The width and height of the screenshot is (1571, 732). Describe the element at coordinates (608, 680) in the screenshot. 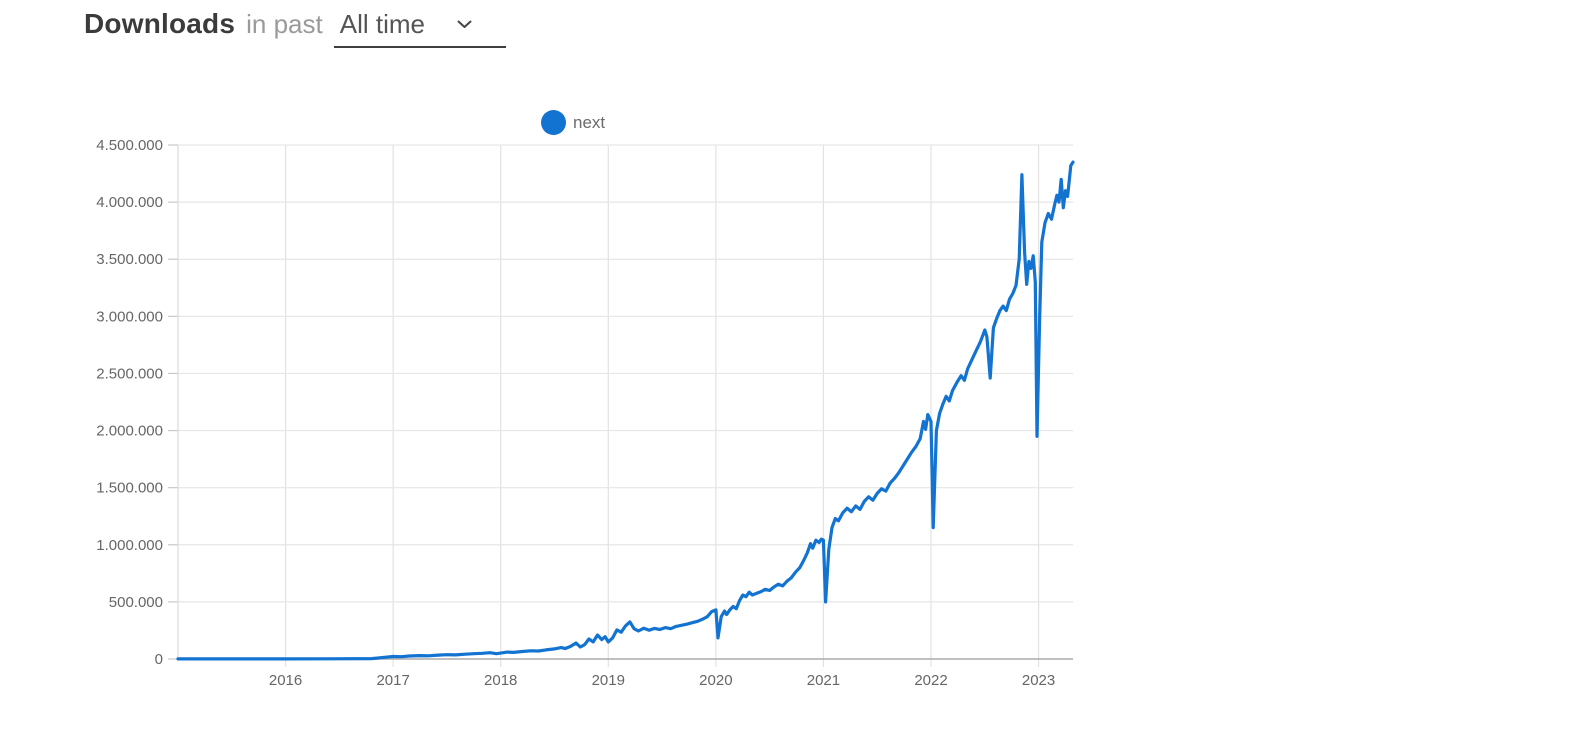

I see `x-axis-label: 2019` at that location.